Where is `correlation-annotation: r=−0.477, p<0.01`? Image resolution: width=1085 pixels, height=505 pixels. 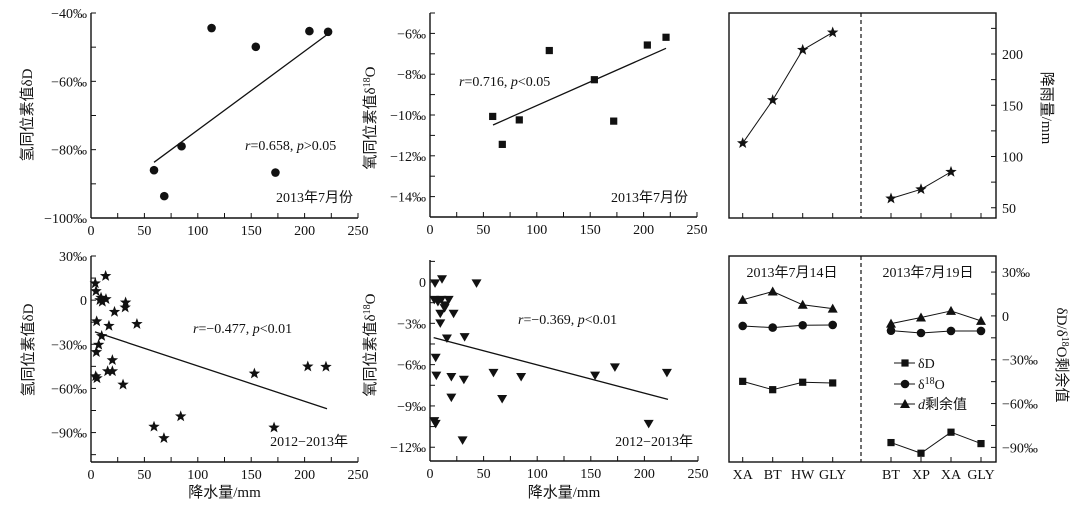
correlation-annotation: r=−0.477, p<0.01 is located at coordinates (242, 329).